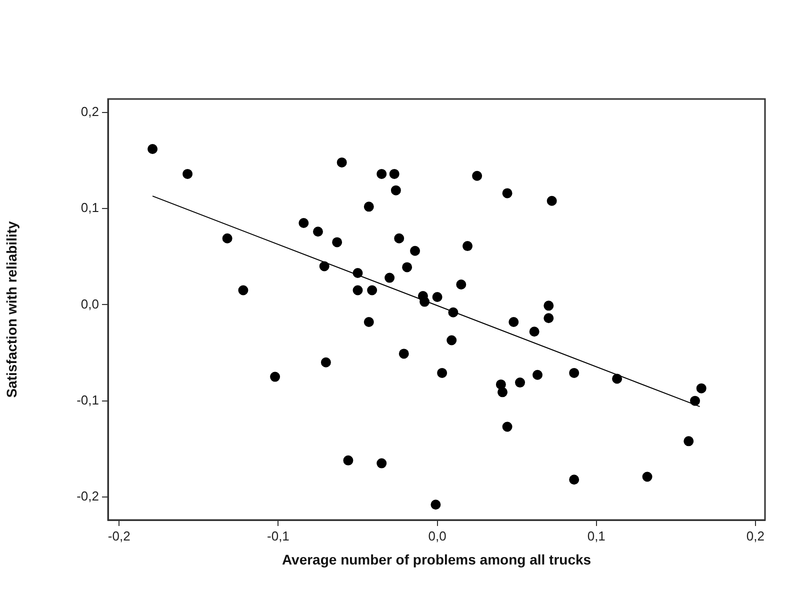 Image resolution: width=789 pixels, height=593 pixels. I want to click on y-tick-label: -0,2, so click(87, 496).